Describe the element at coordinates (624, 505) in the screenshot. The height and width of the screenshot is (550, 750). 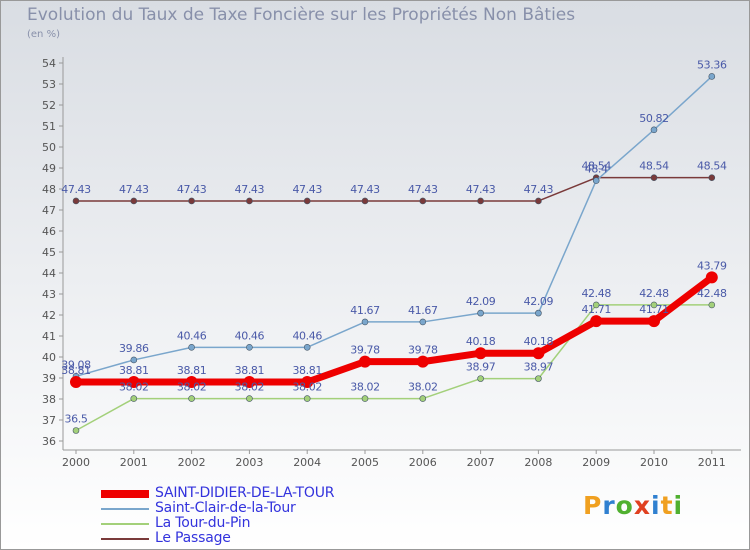
I see `logo-letter: o` at that location.